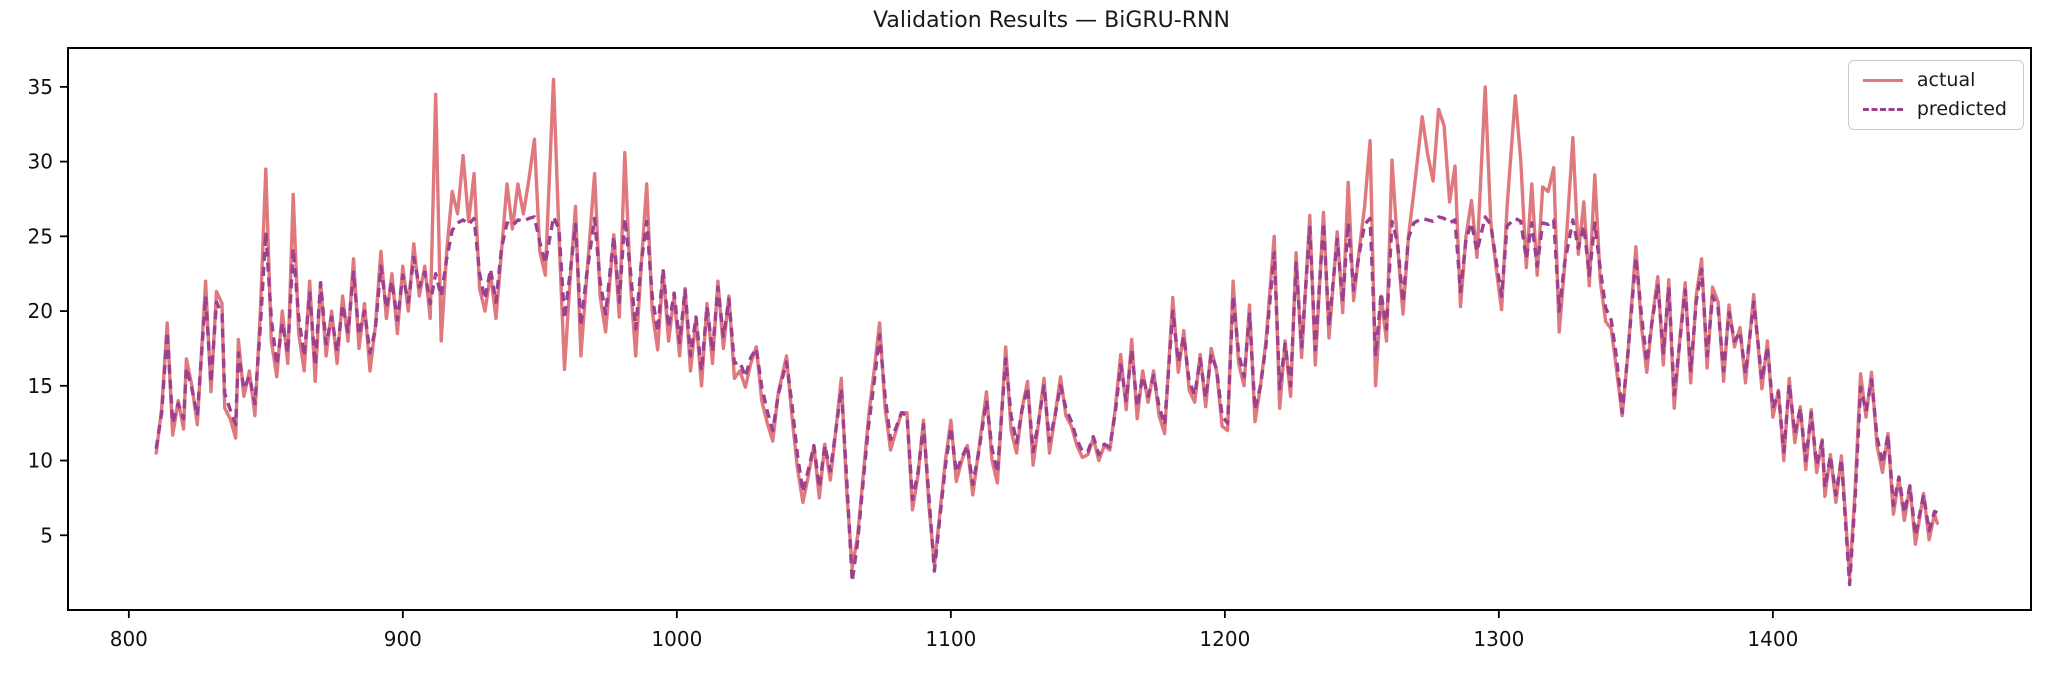  I want to click on legend-item-predicted: predicted, so click(1934, 109).